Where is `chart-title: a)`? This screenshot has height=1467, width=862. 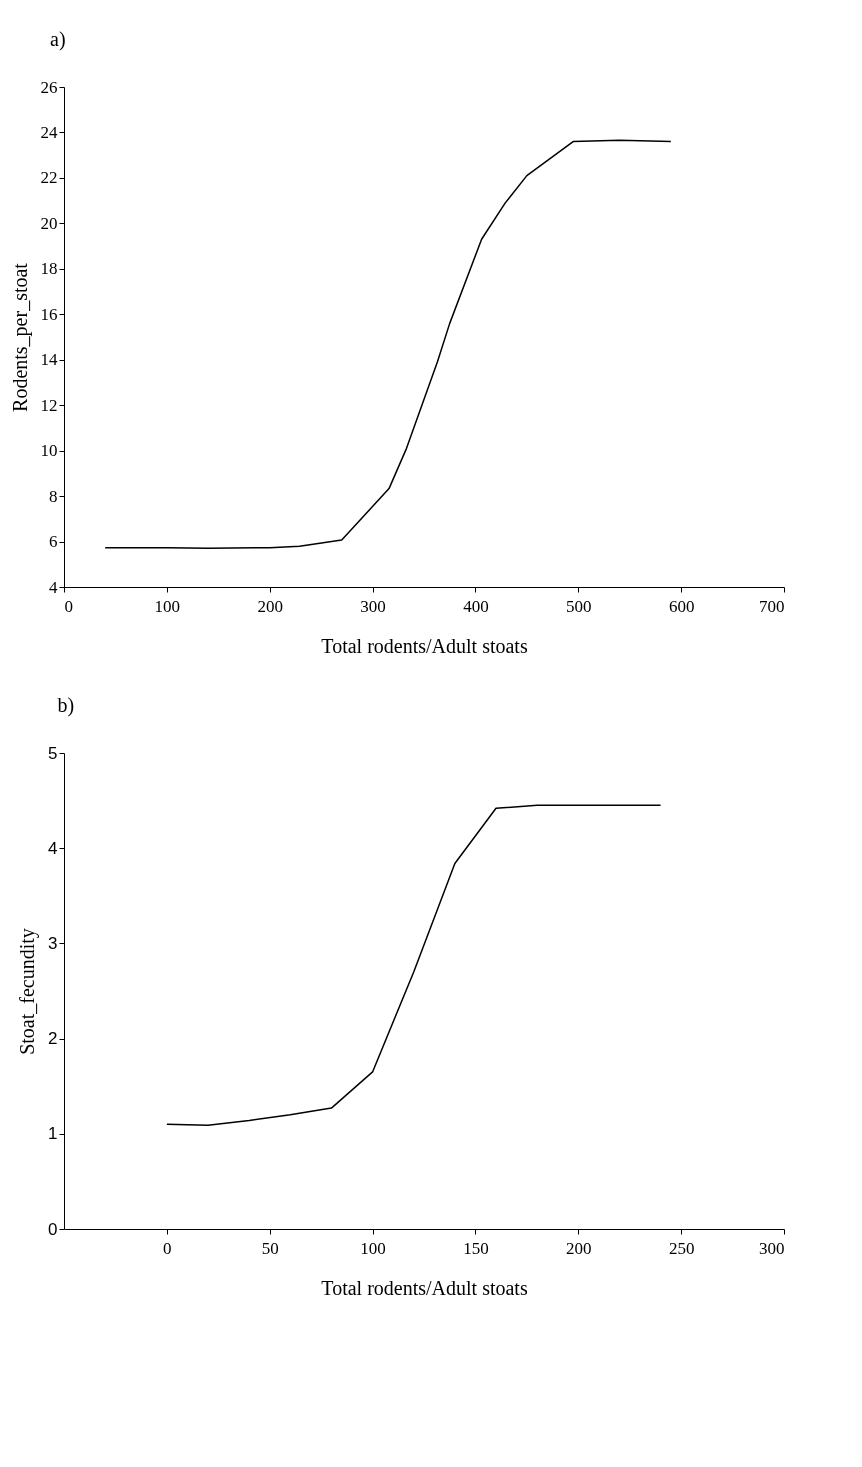 chart-title: a) is located at coordinates (58, 39).